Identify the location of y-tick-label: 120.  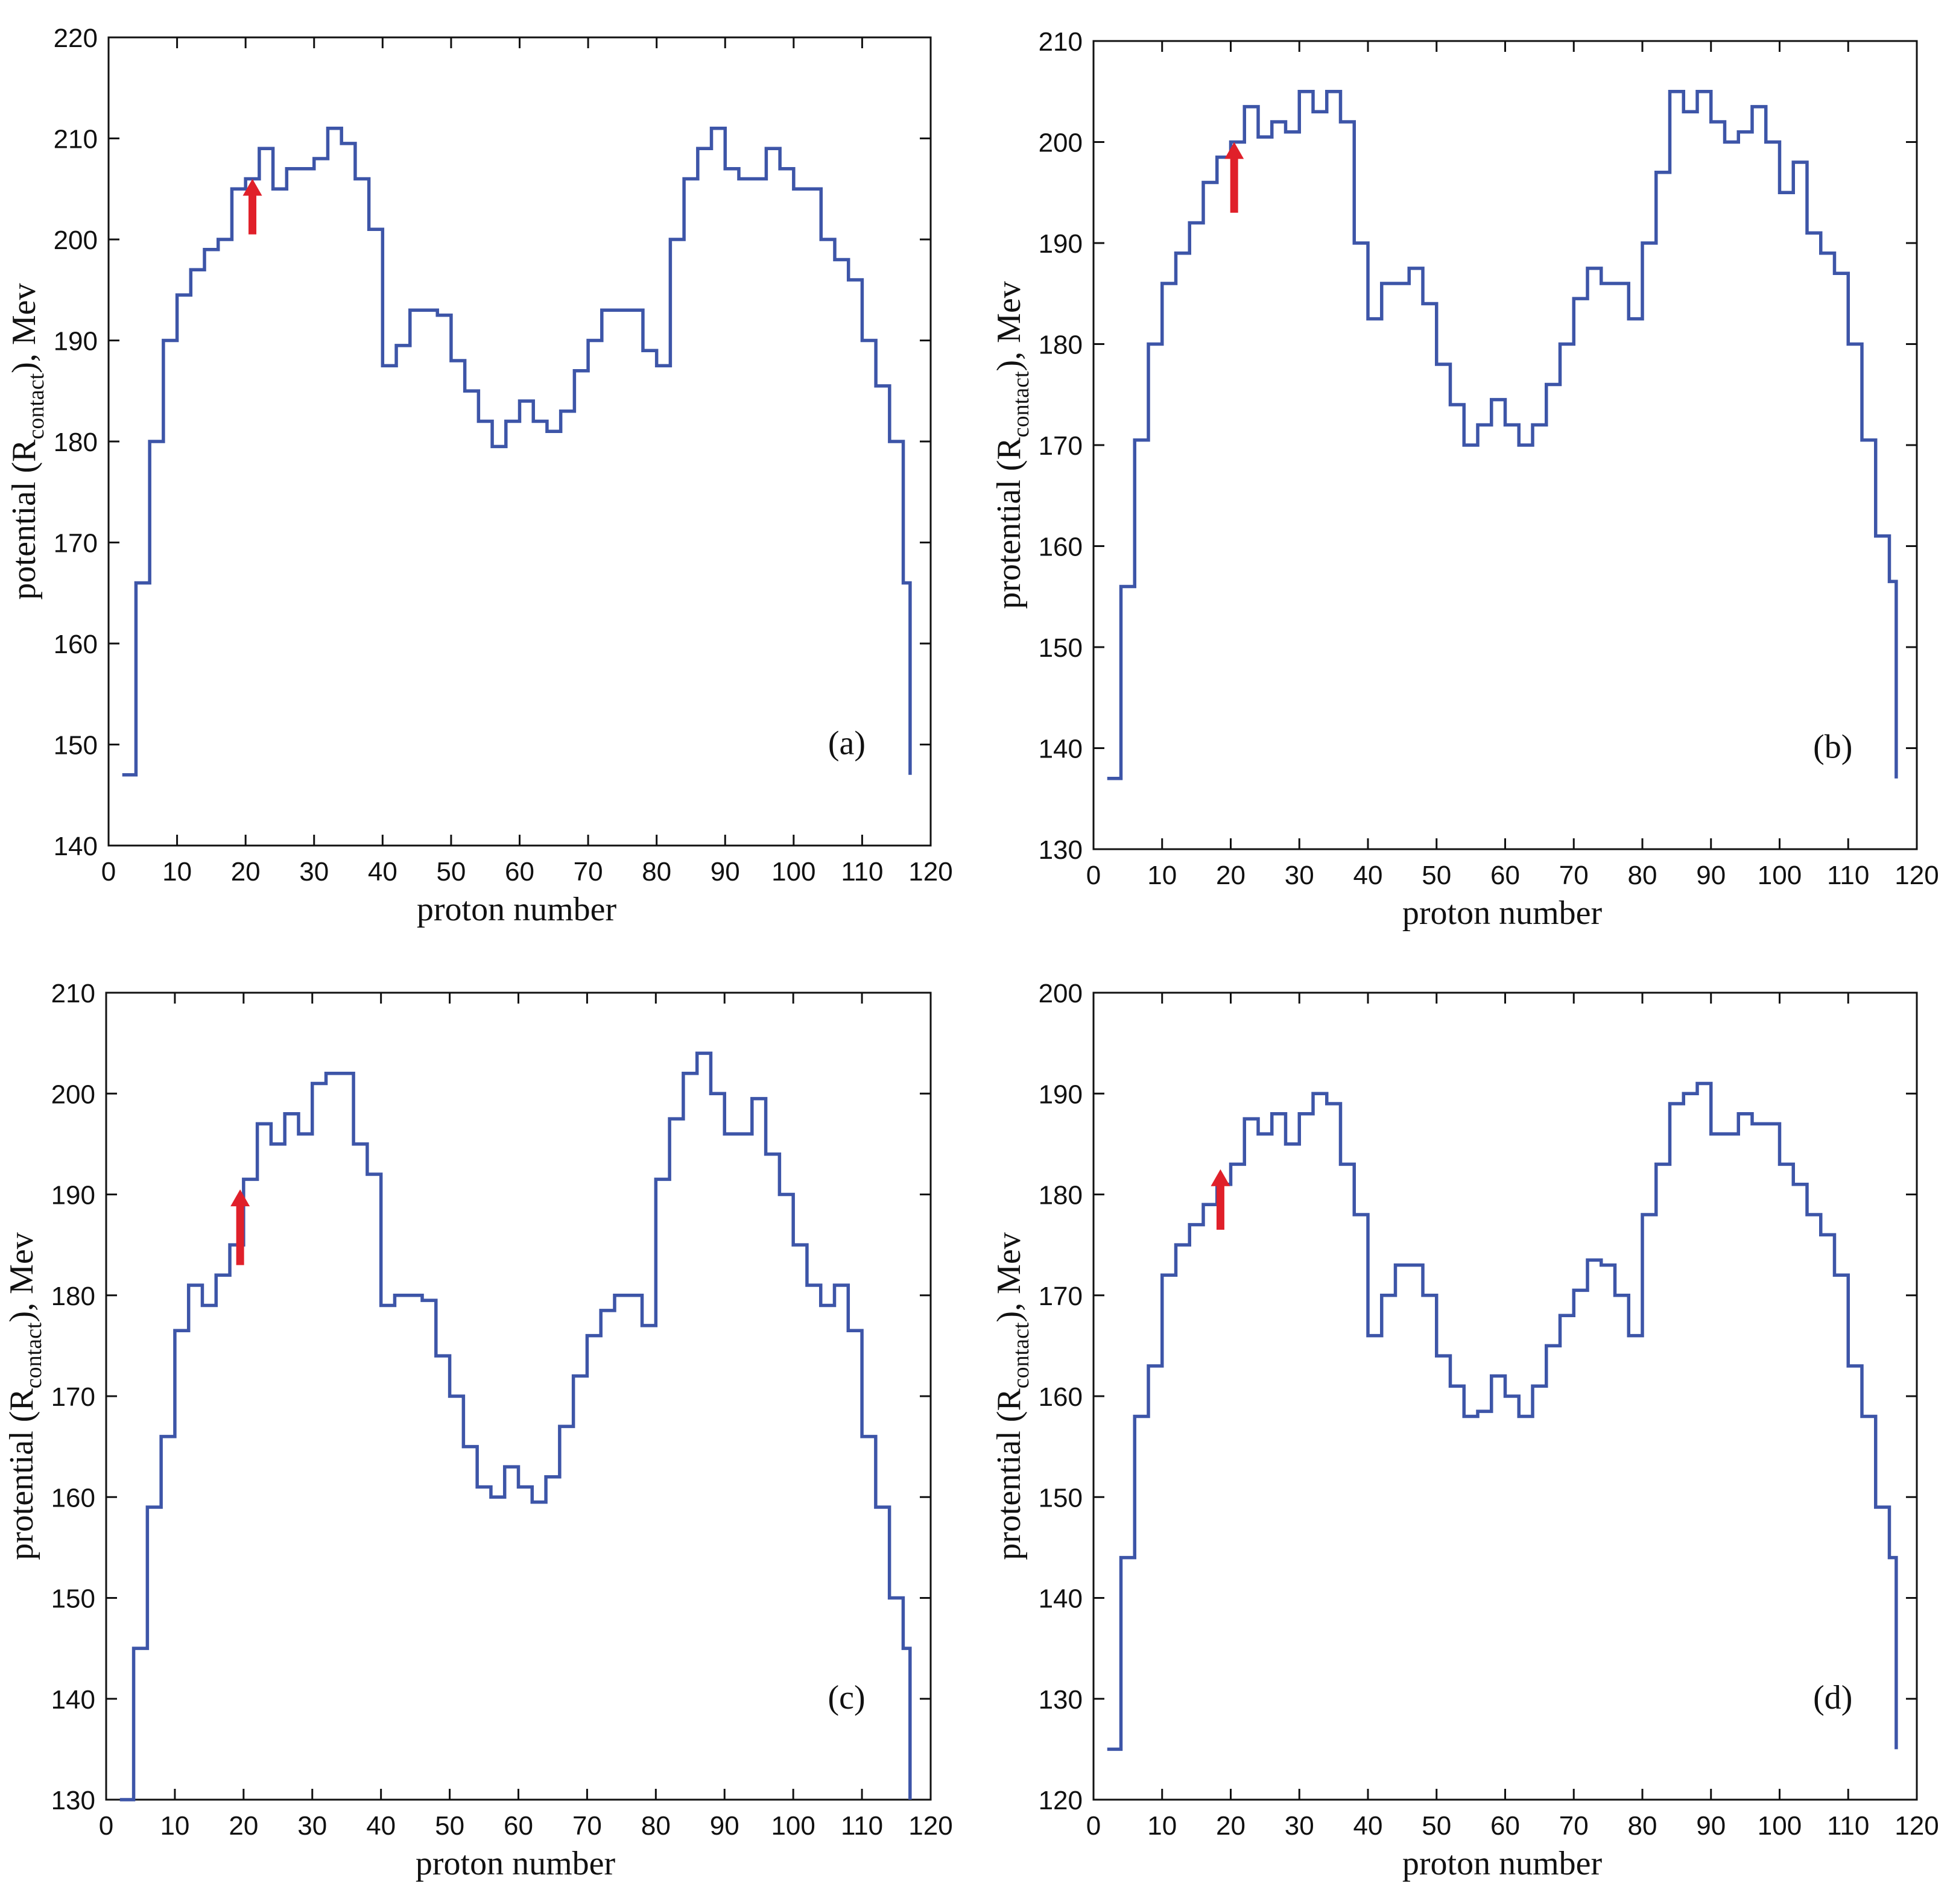
(1061, 1801).